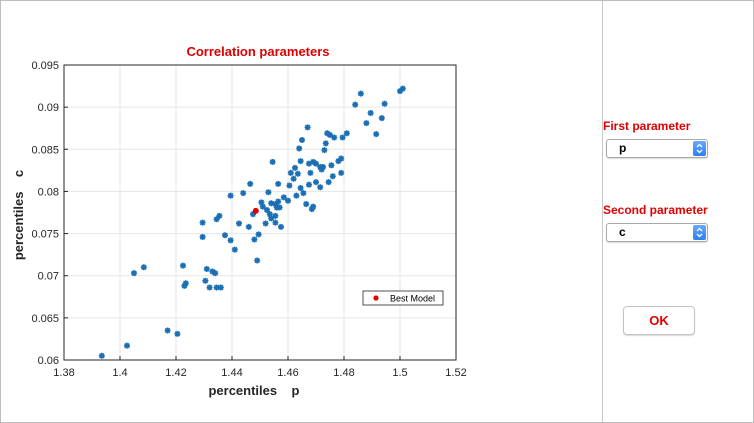 Image resolution: width=754 pixels, height=423 pixels. What do you see at coordinates (399, 373) in the screenshot?
I see `x-tick-label: 1.5` at bounding box center [399, 373].